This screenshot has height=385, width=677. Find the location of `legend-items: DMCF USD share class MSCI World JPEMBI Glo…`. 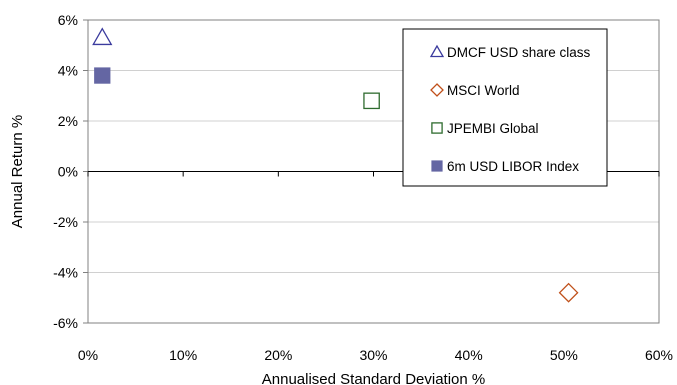

legend-items: DMCF USD share class MSCI World JPEMBI Glo… is located at coordinates (510, 109).